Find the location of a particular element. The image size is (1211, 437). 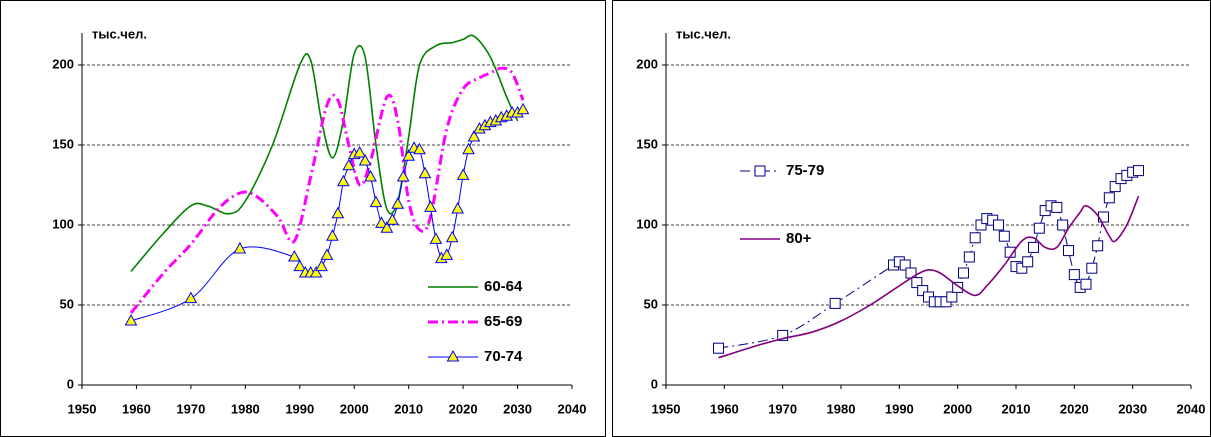

legend-label: 75-79 is located at coordinates (805, 170).